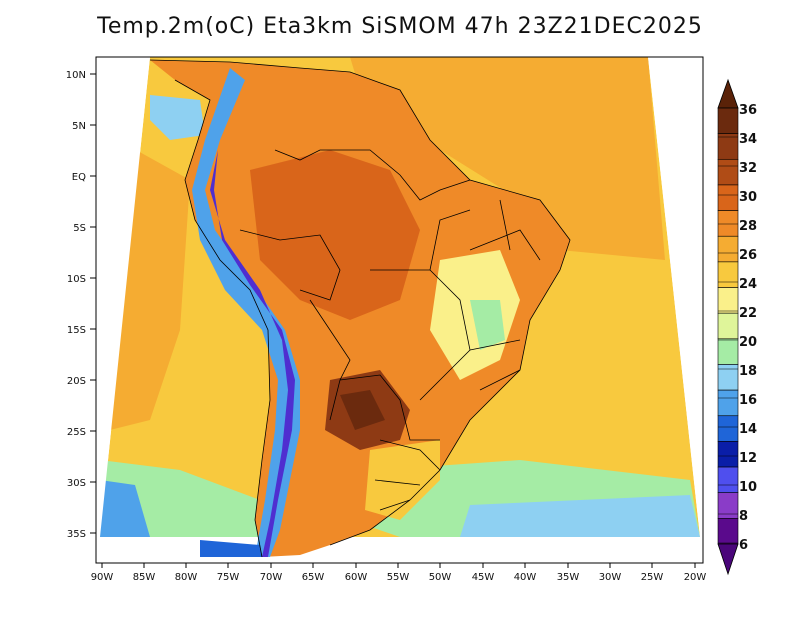 Image resolution: width=800 pixels, height=618 pixels. I want to click on lon-label: 85W, so click(144, 577).